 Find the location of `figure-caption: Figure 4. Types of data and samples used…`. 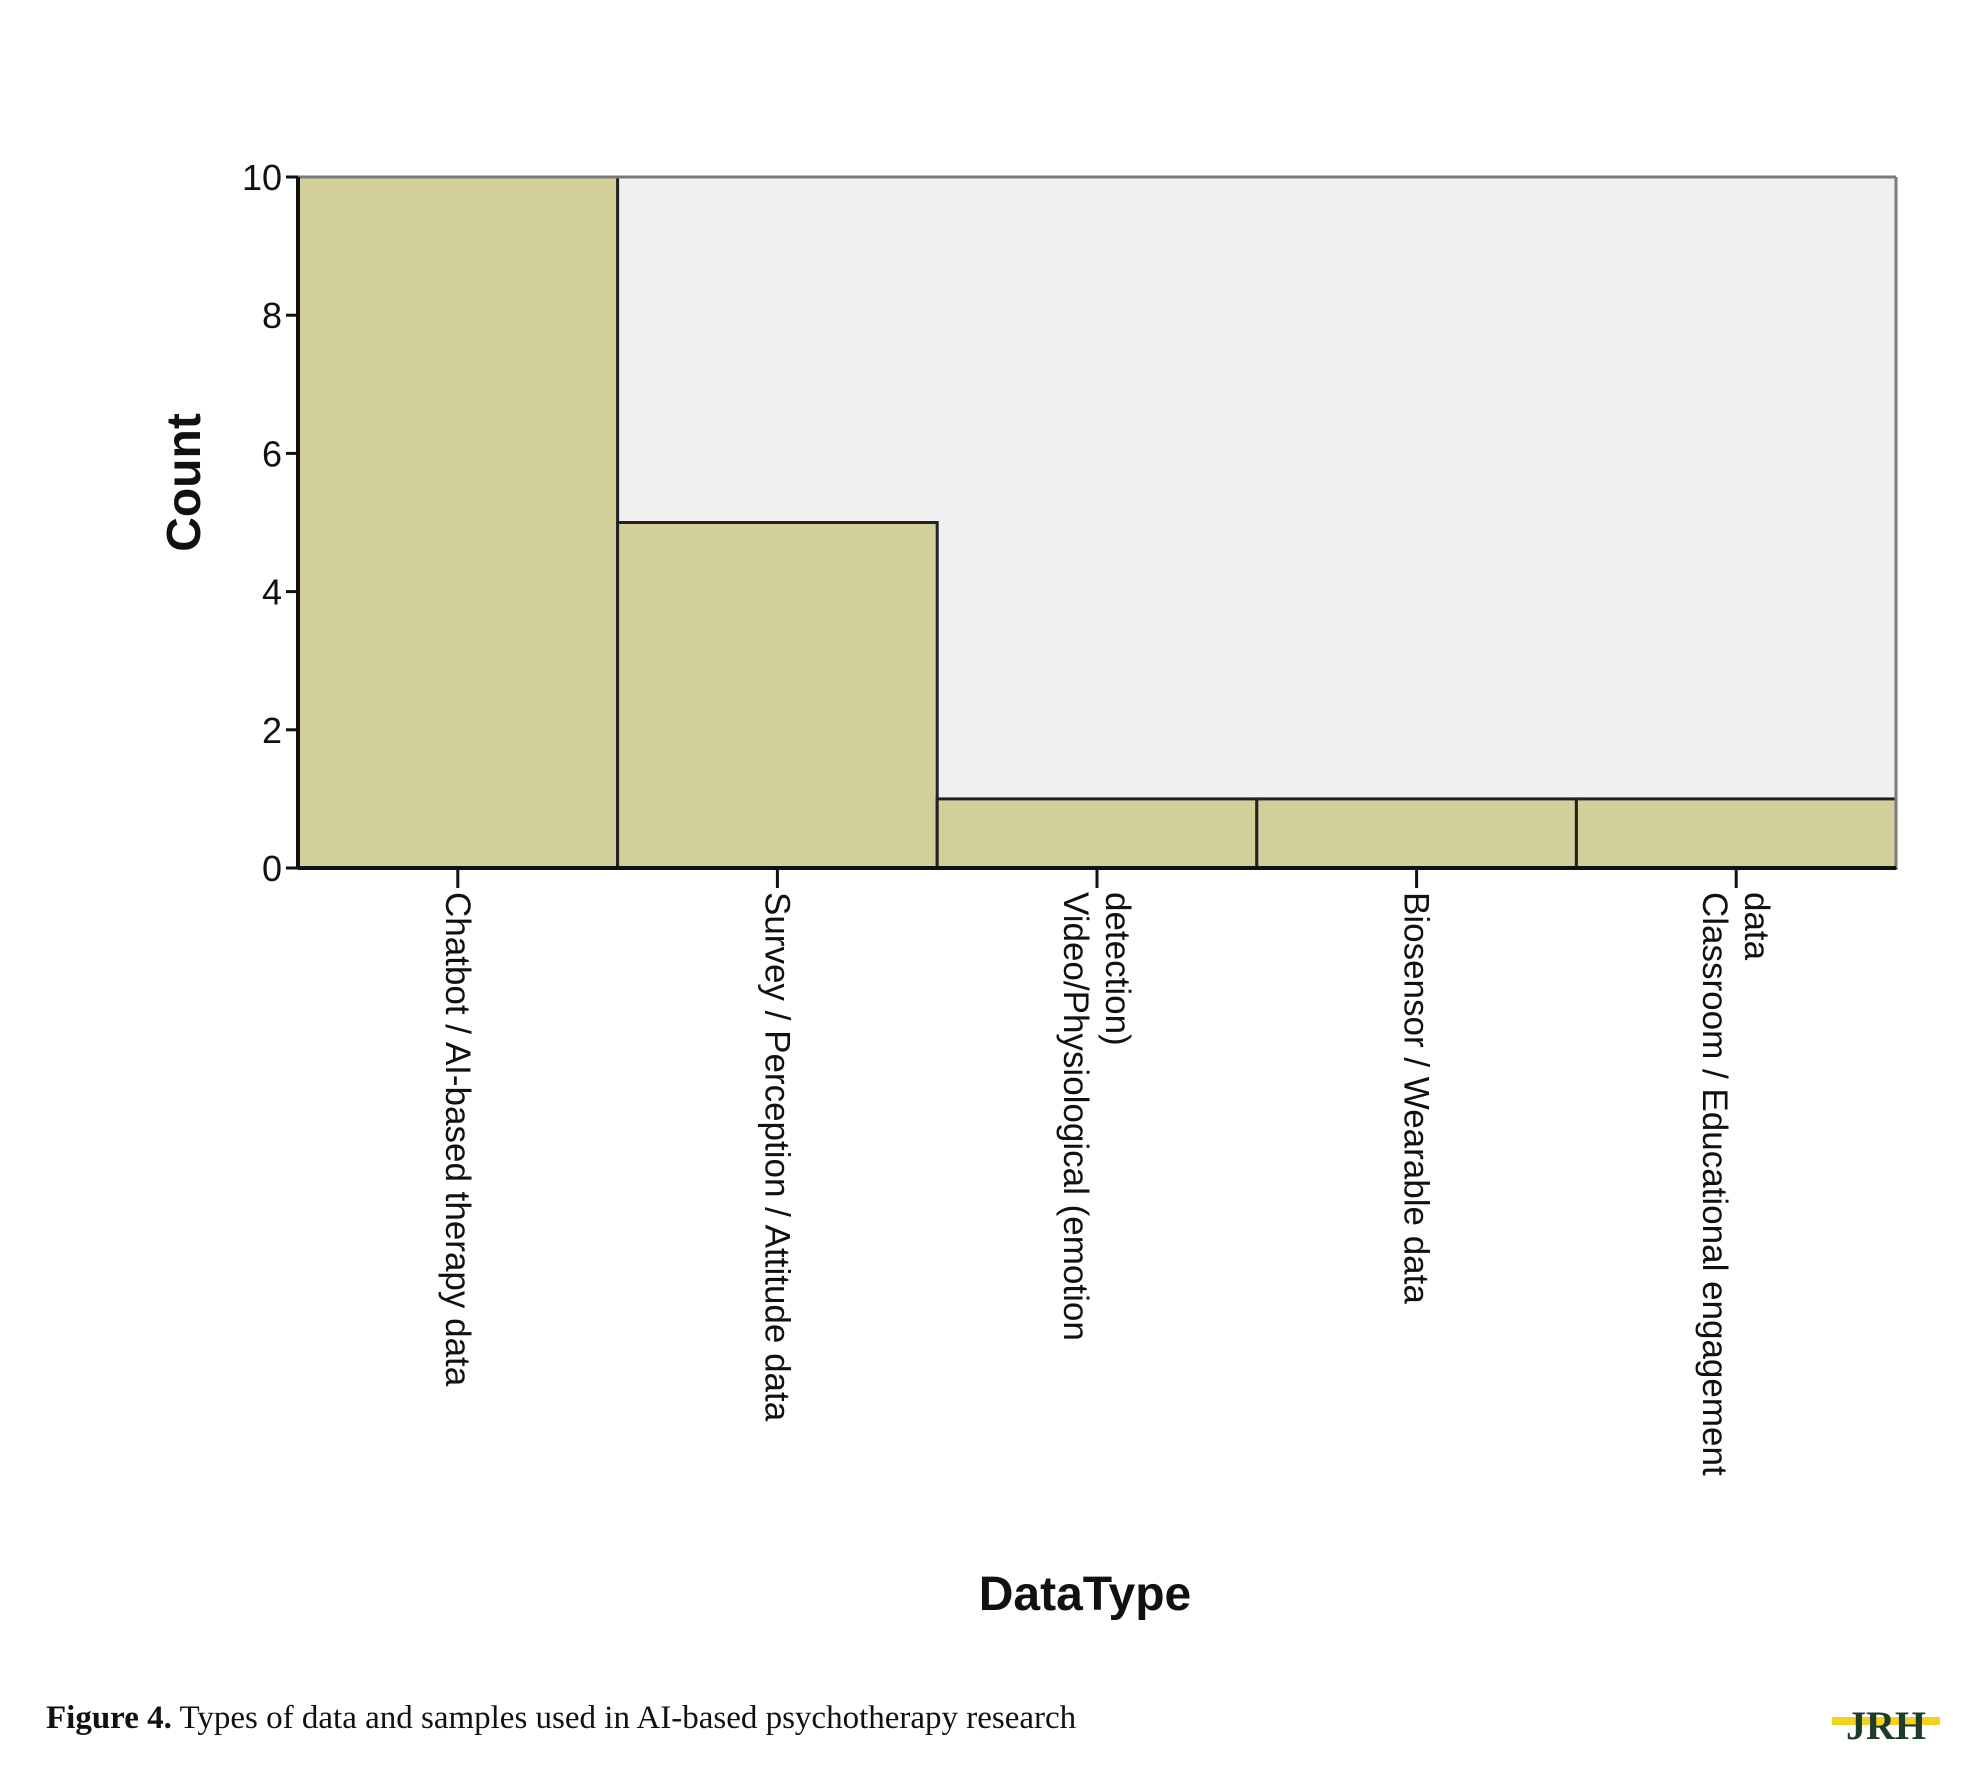

figure-caption: Figure 4. Types of data and samples used… is located at coordinates (561, 1718).